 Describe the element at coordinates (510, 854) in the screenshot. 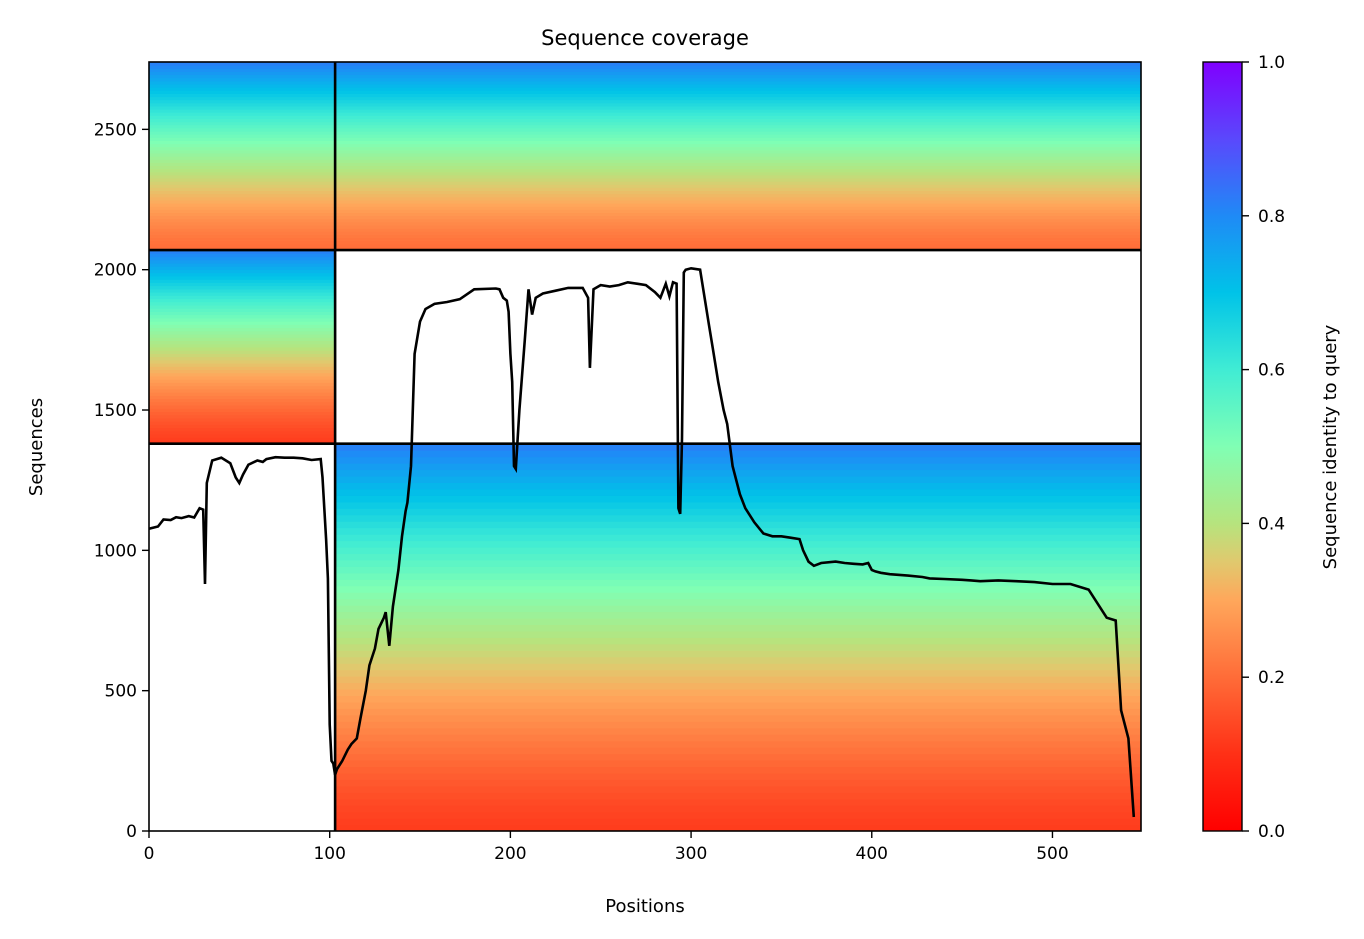

I see `x-tick-label: 200` at that location.